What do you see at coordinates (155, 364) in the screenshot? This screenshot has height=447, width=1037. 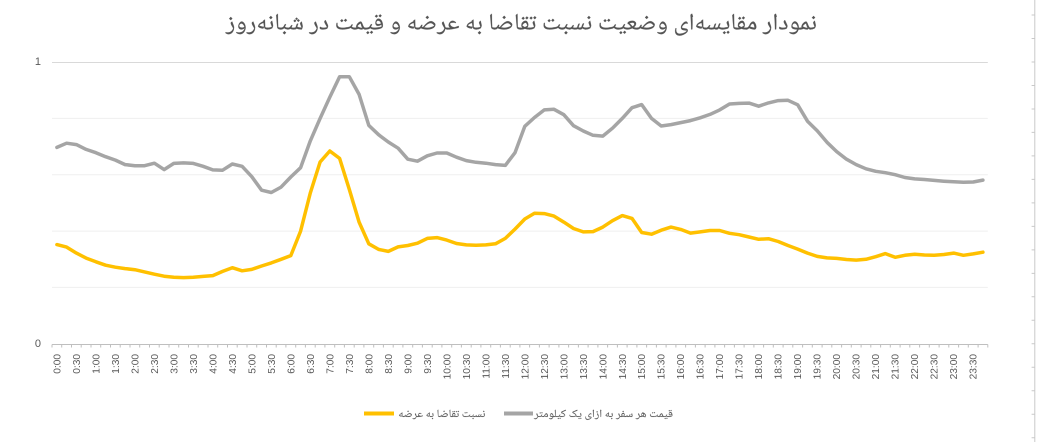 I see `svg-text: 2:30` at bounding box center [155, 364].